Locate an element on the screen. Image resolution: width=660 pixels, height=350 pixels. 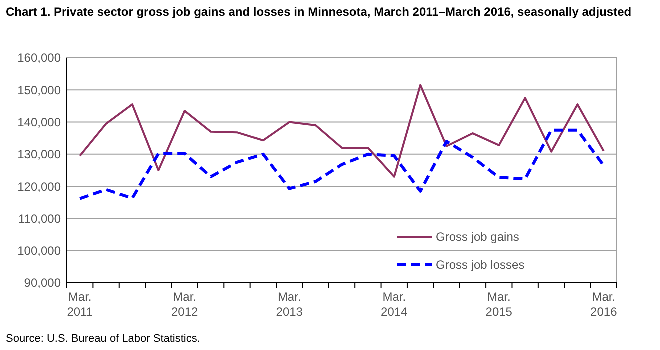
y-tick-label: 130,000 is located at coordinates (40, 155).